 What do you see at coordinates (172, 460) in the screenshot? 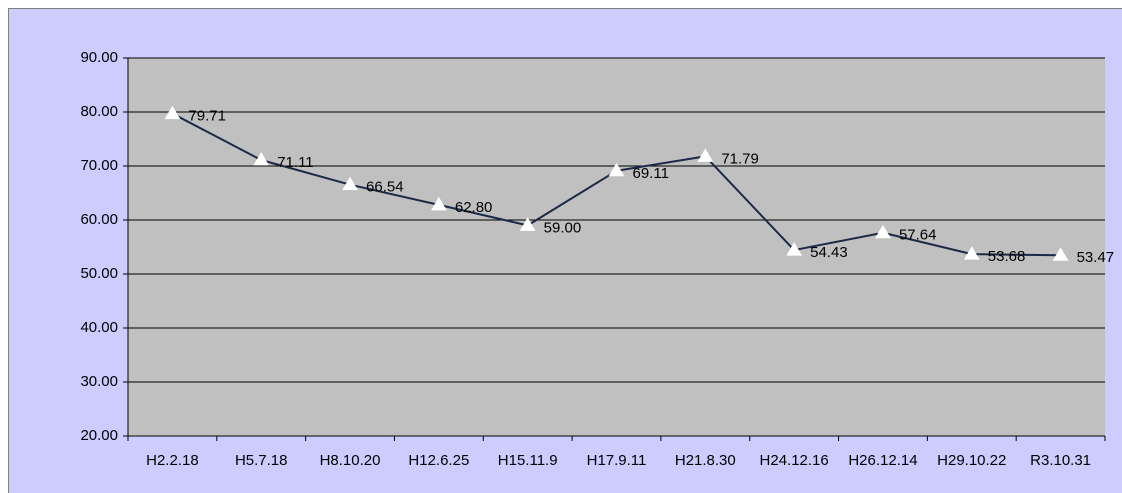
I see `x-tick-label: H2.2.18` at bounding box center [172, 460].